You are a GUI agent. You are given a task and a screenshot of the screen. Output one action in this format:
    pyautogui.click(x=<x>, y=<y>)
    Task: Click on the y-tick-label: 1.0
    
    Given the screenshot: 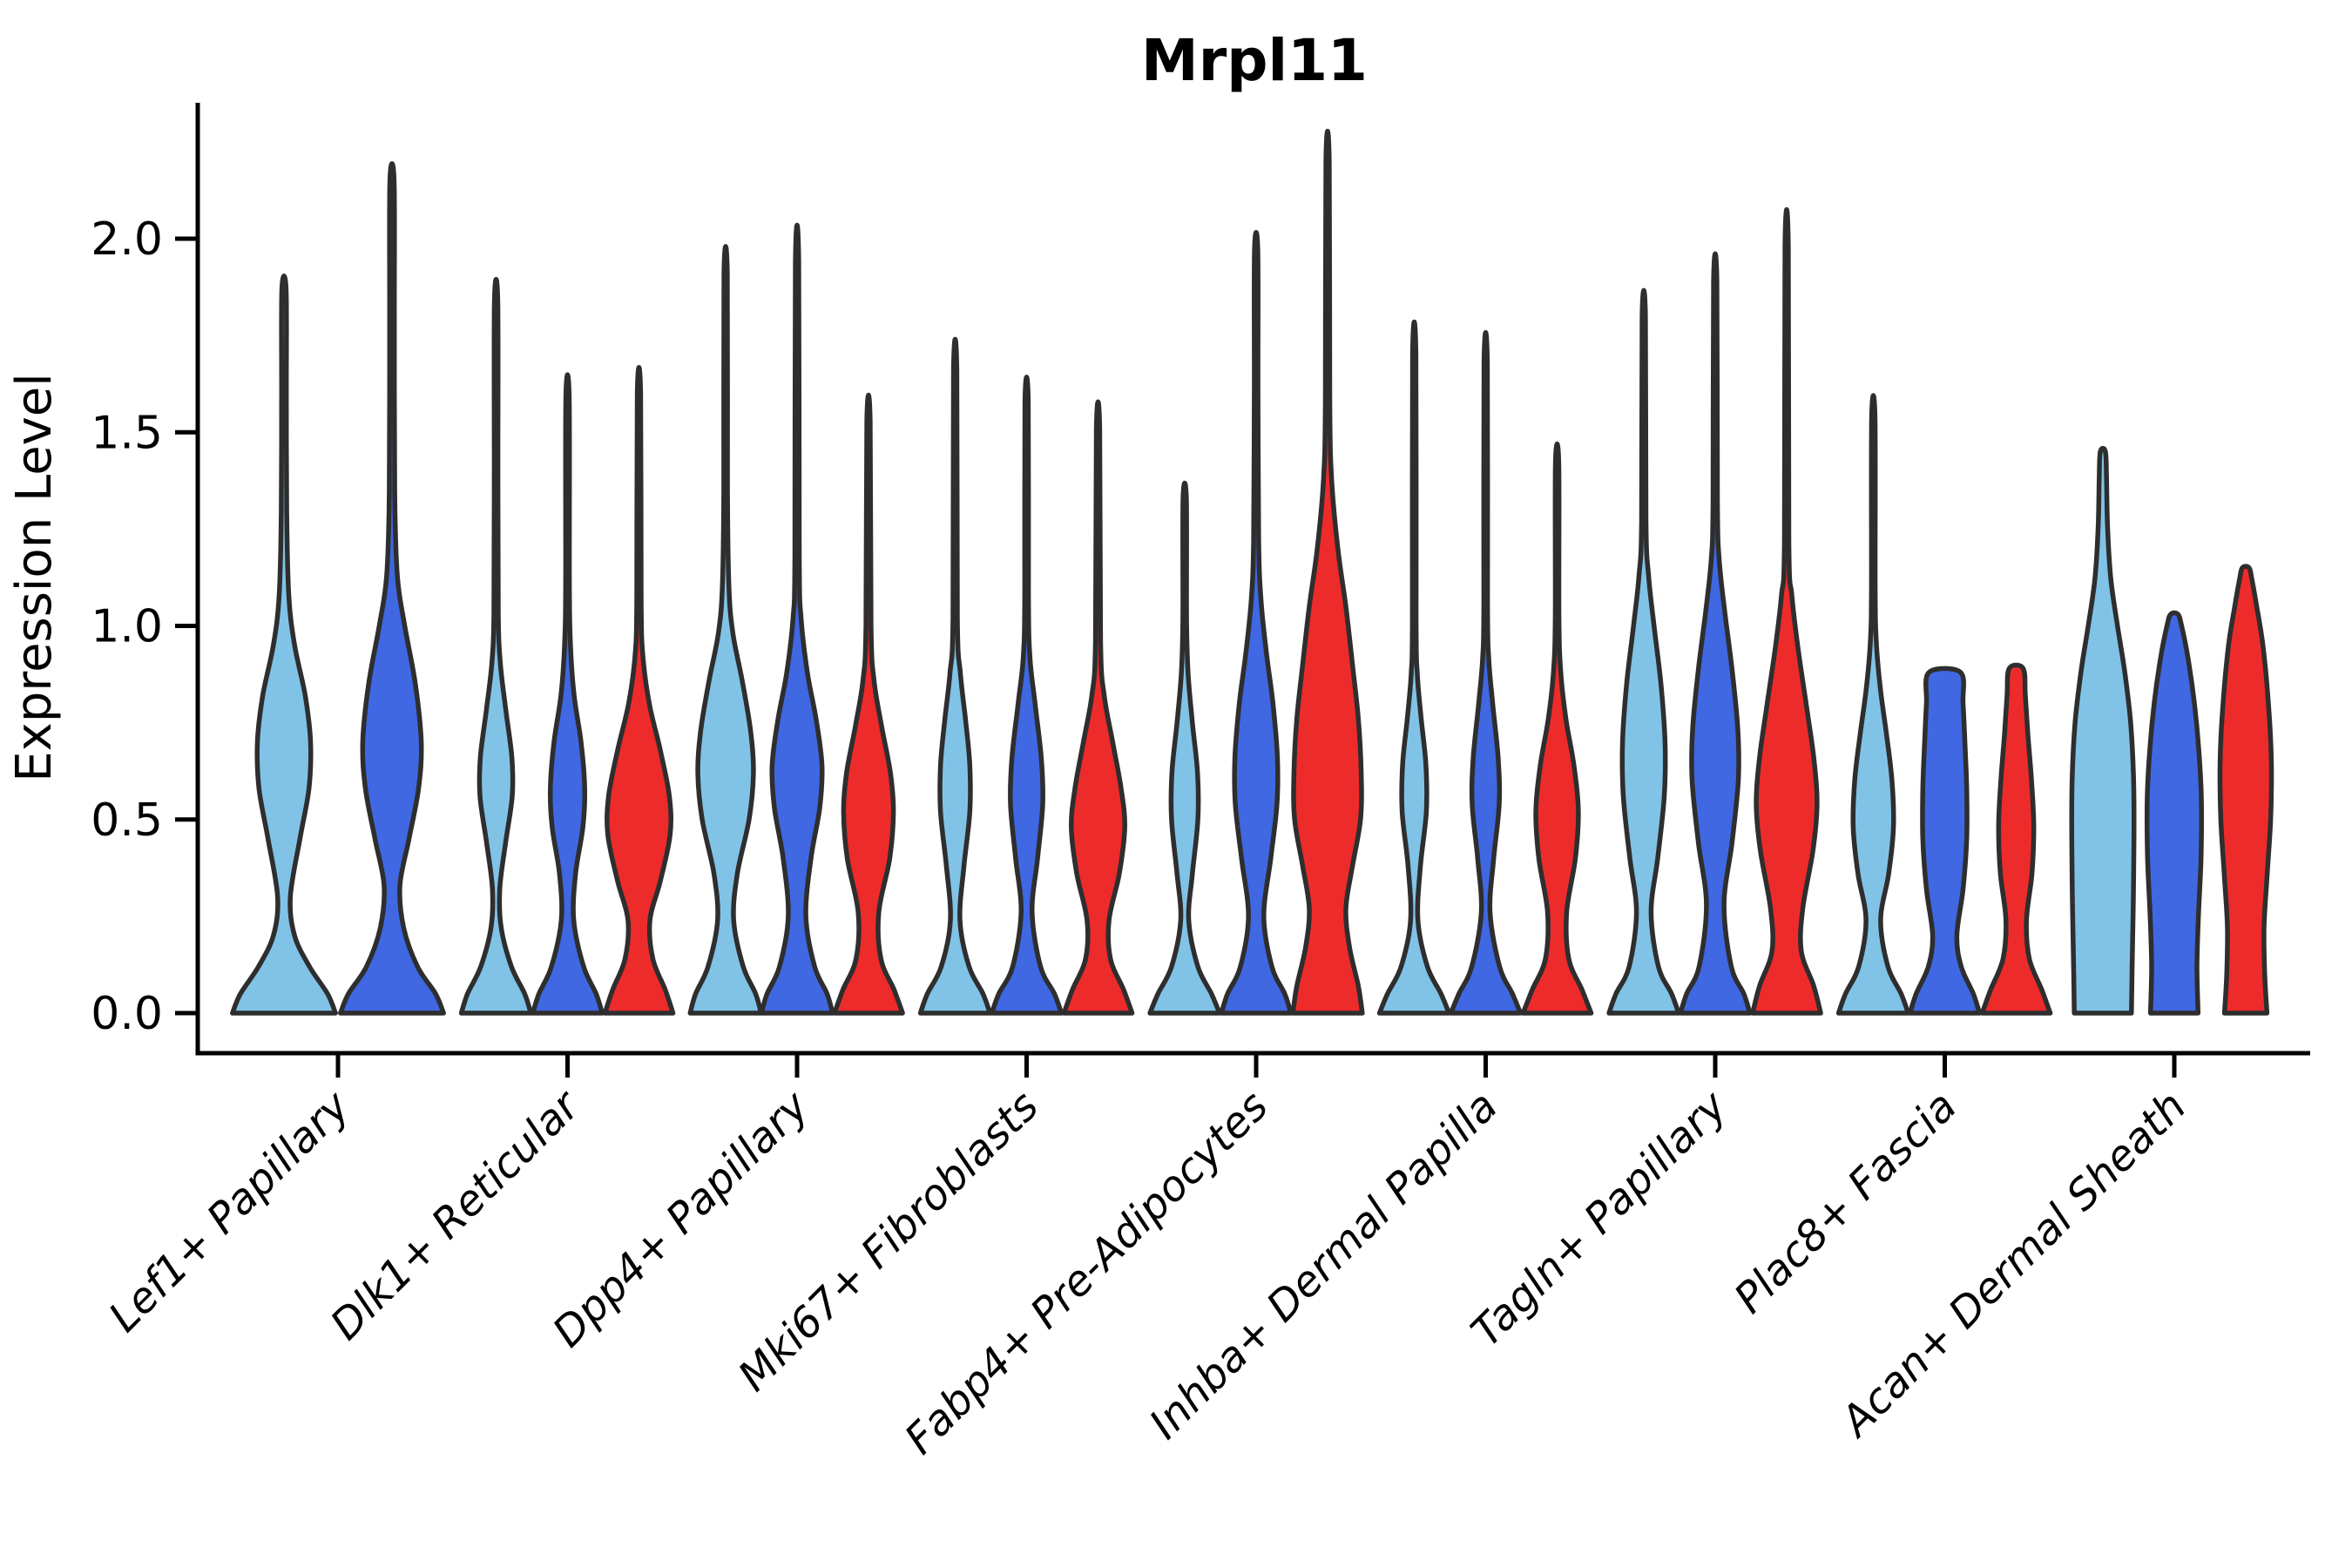 What is the action you would take?
    pyautogui.click(x=127, y=627)
    